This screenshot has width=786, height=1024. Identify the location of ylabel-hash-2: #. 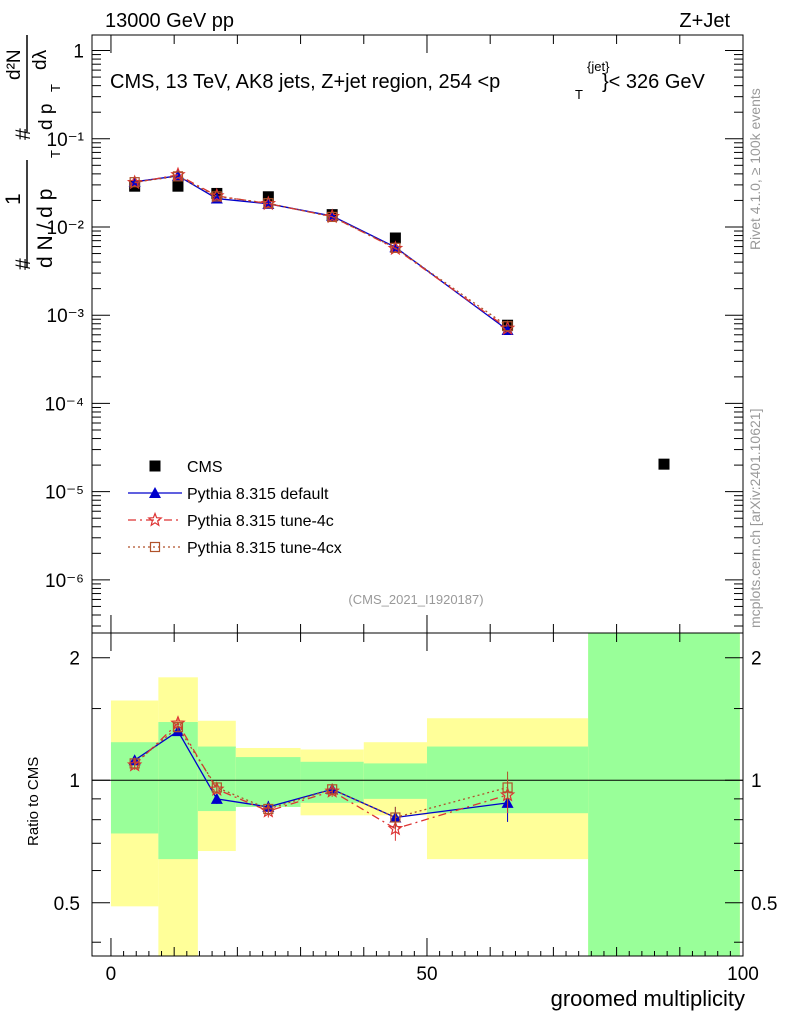
(23, 134).